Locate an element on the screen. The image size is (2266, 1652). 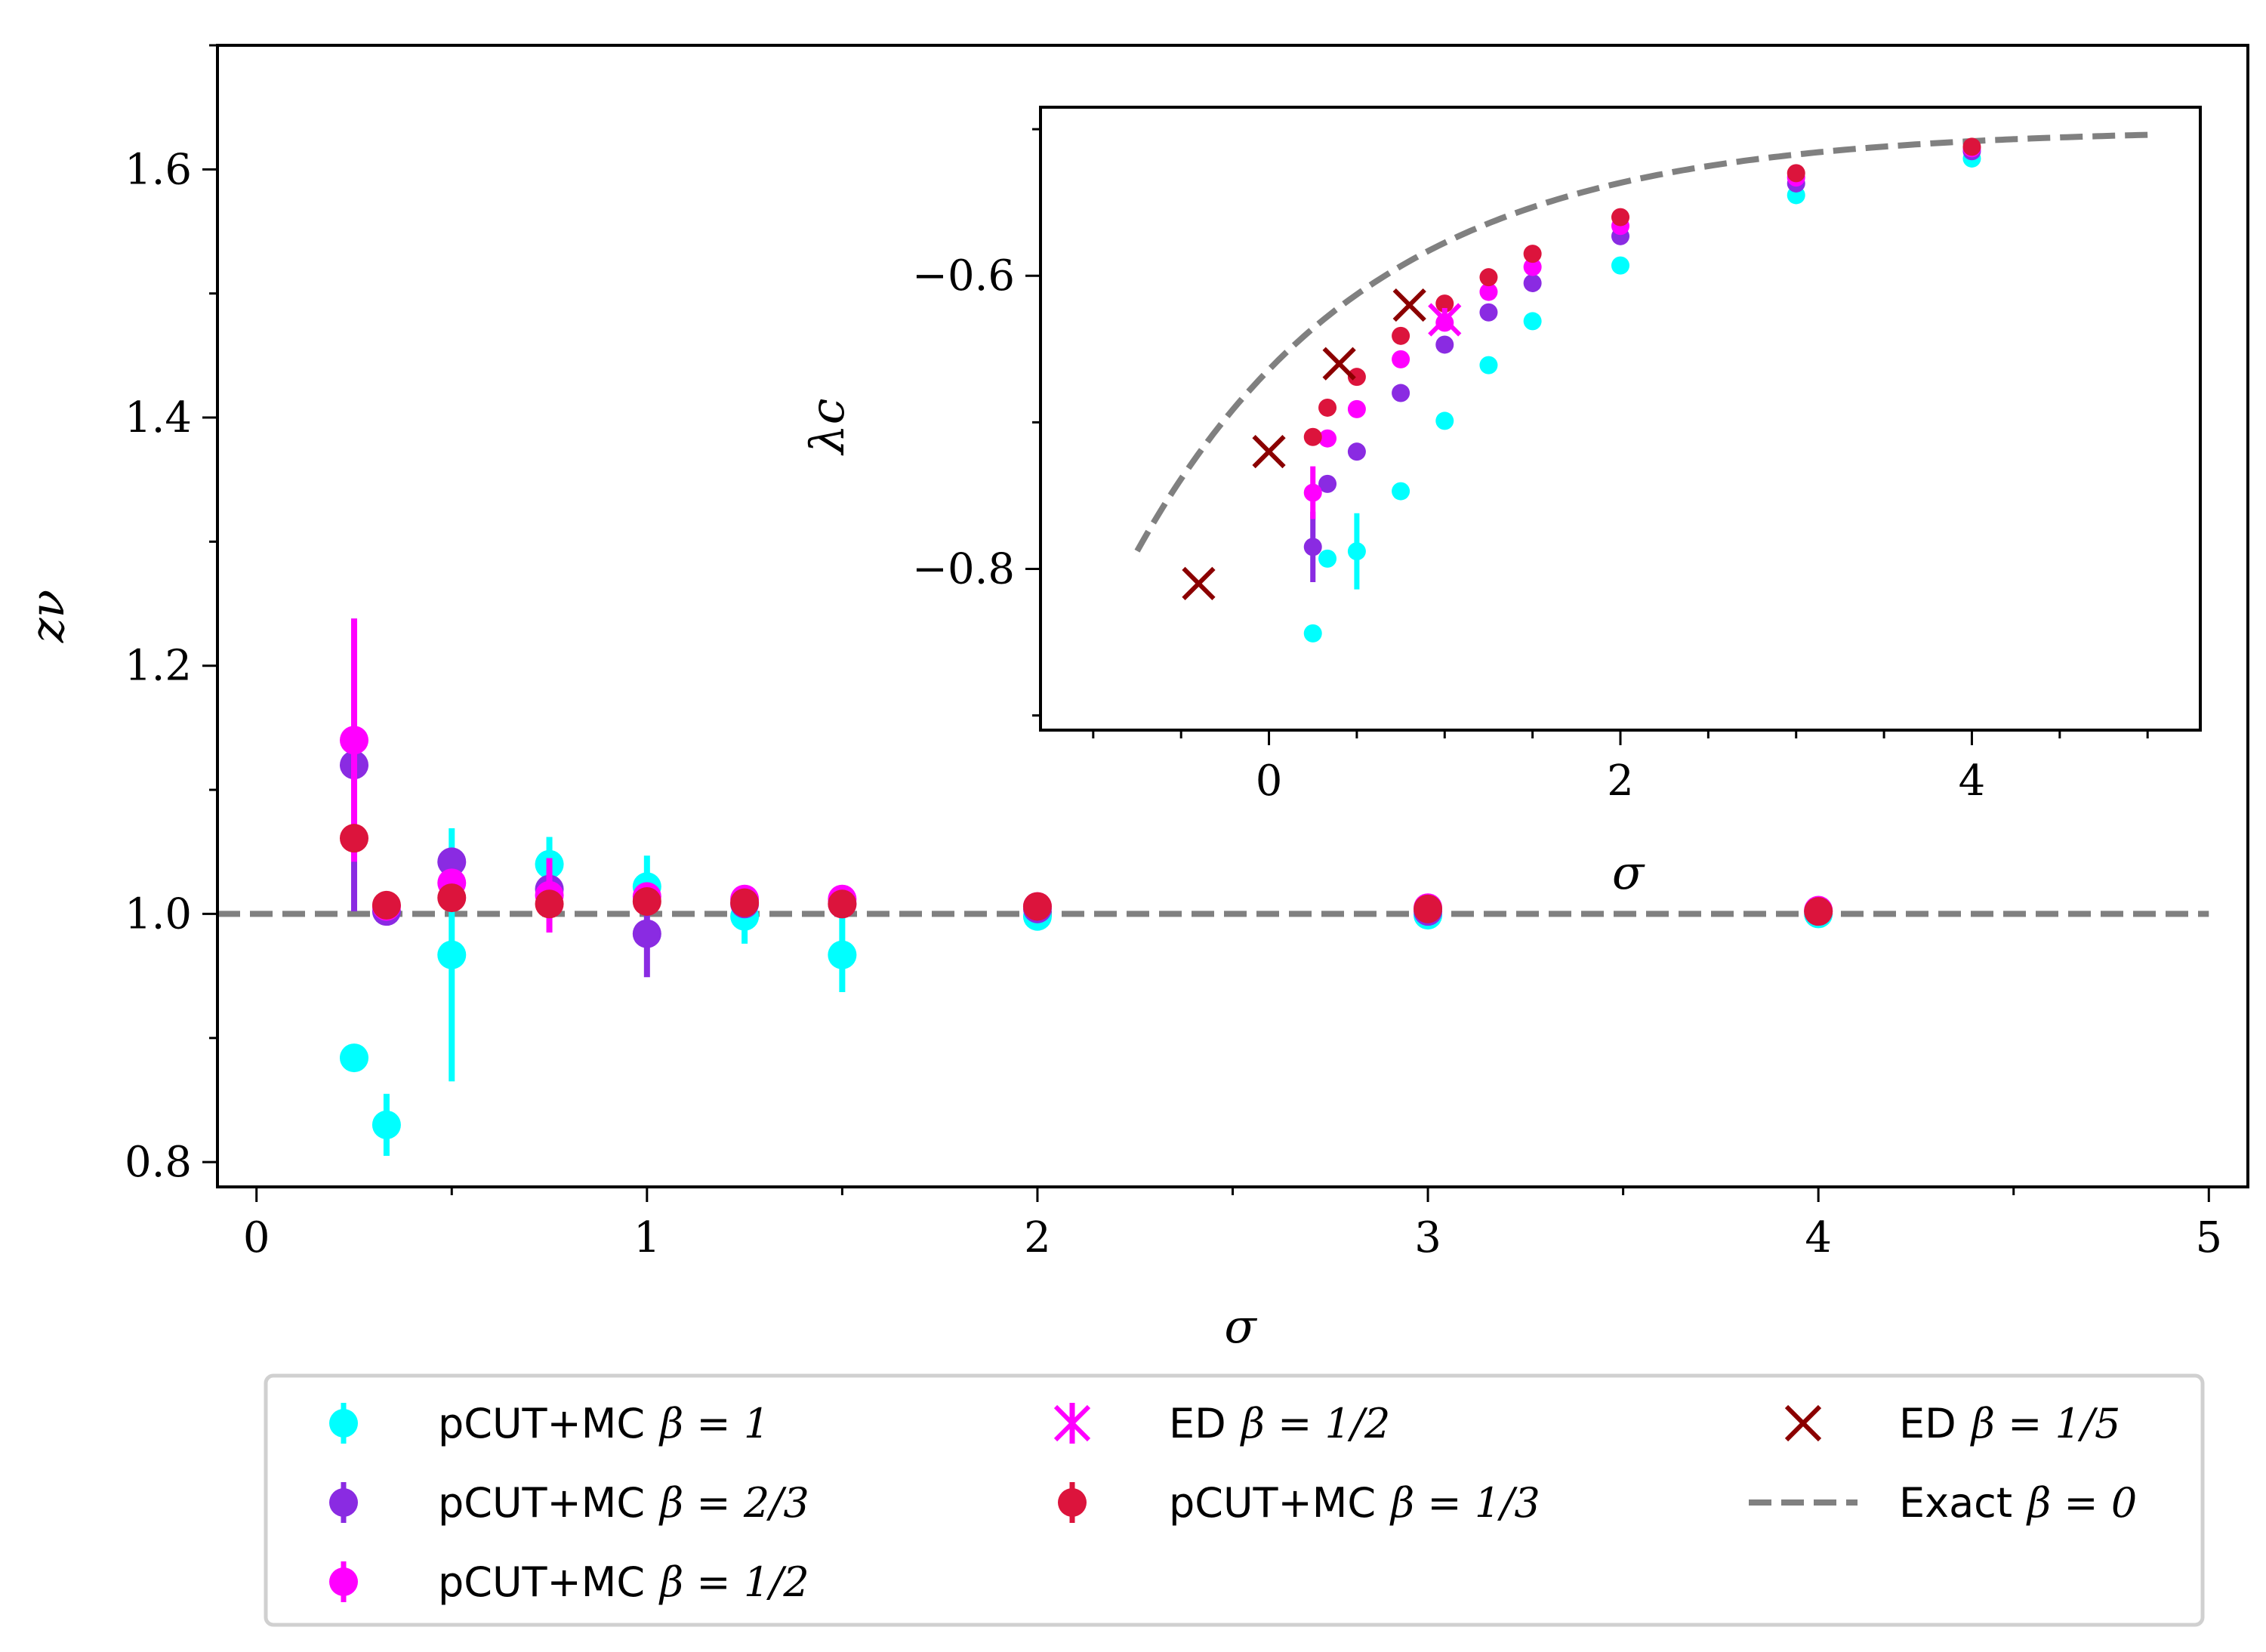
inset-y-axis-label: λc is located at coordinates (827, 427).